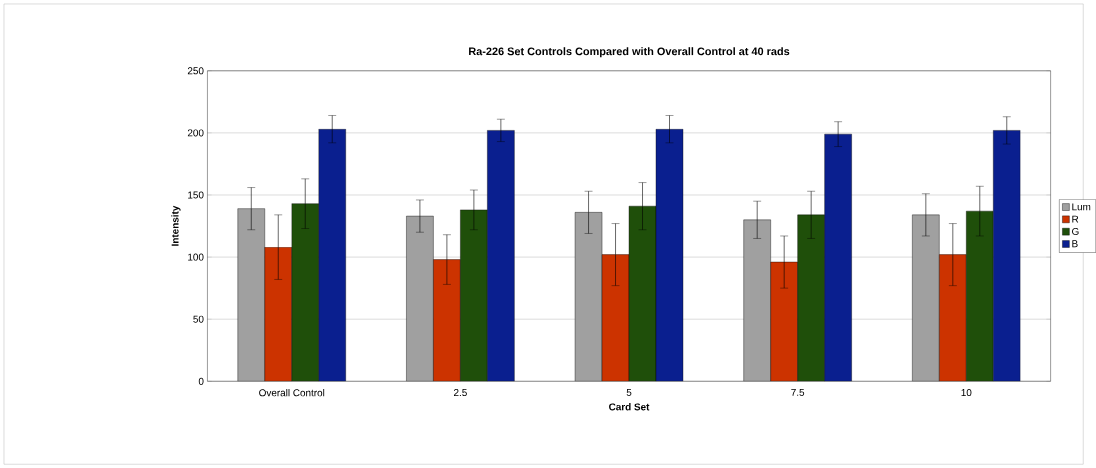 The height and width of the screenshot is (468, 1096). Describe the element at coordinates (1081, 207) in the screenshot. I see `legend-label: Lum` at that location.